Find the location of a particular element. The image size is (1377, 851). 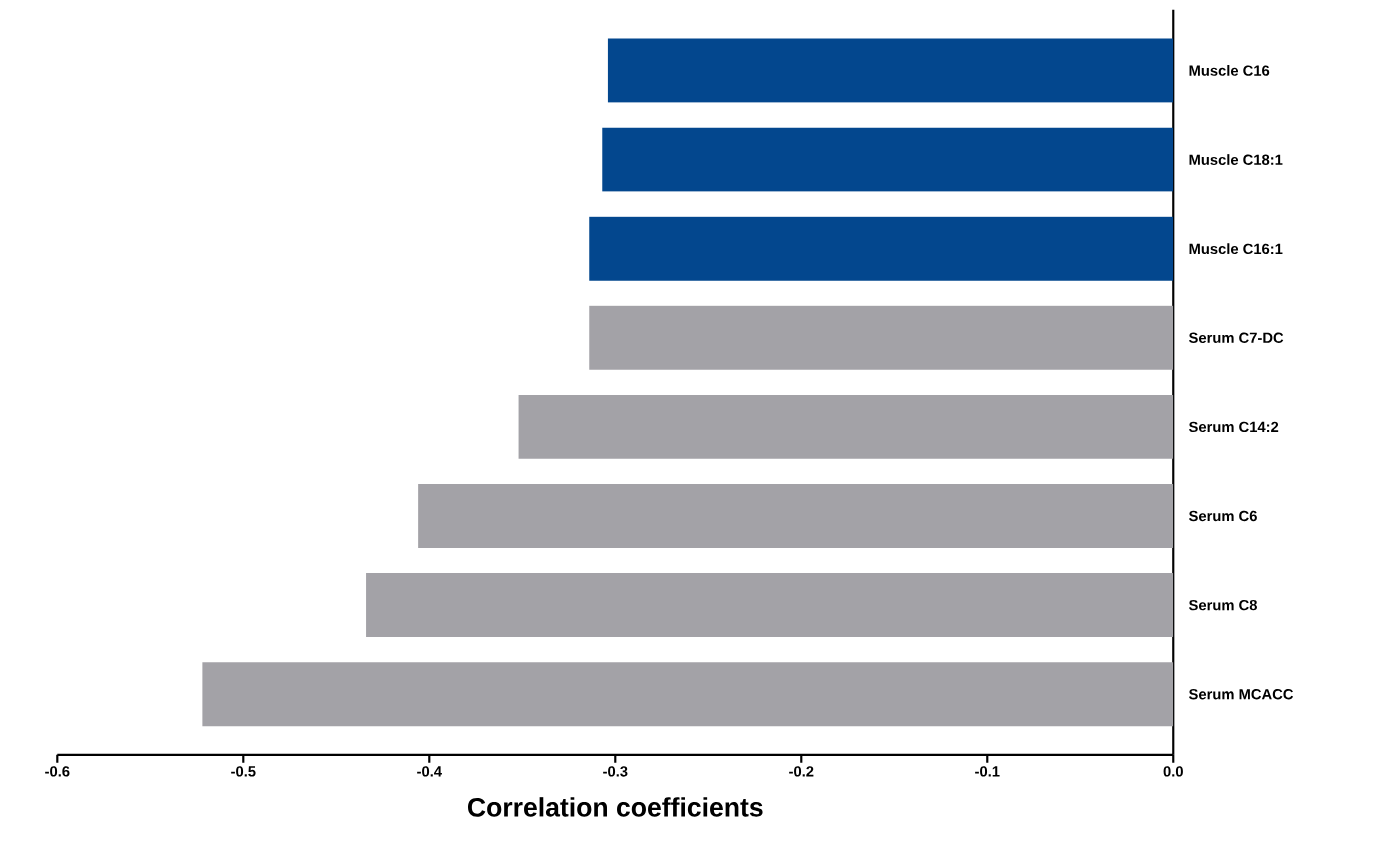

x-tick-label: -0.5 is located at coordinates (243, 771).